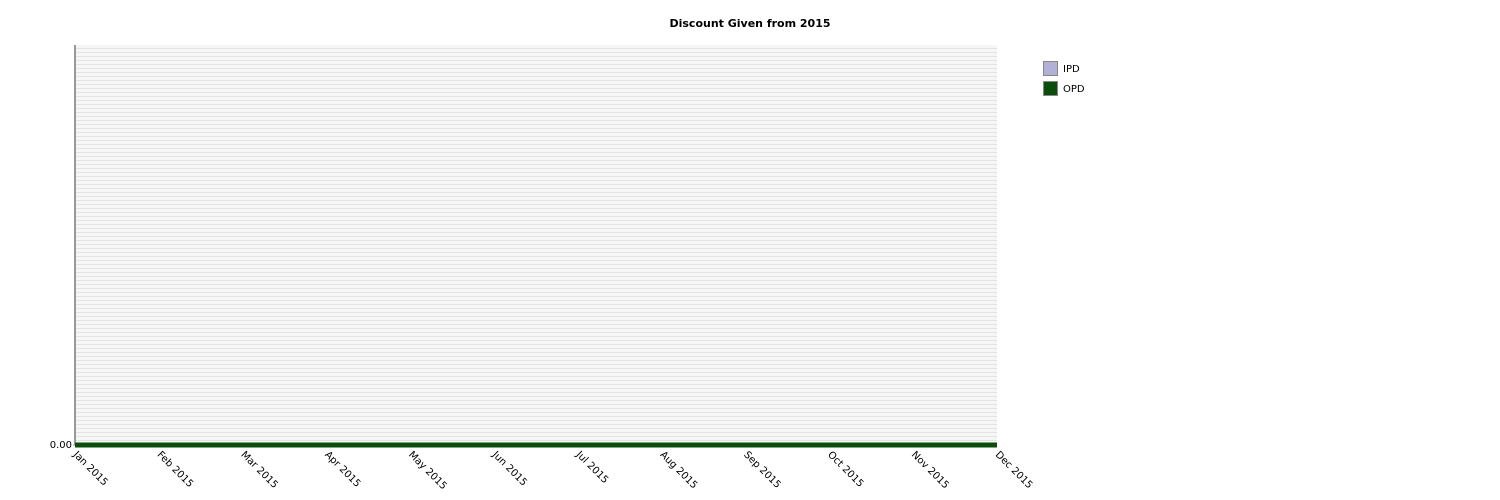 The height and width of the screenshot is (500, 1500). I want to click on x-tick-label: Oct 2015, so click(845, 469).